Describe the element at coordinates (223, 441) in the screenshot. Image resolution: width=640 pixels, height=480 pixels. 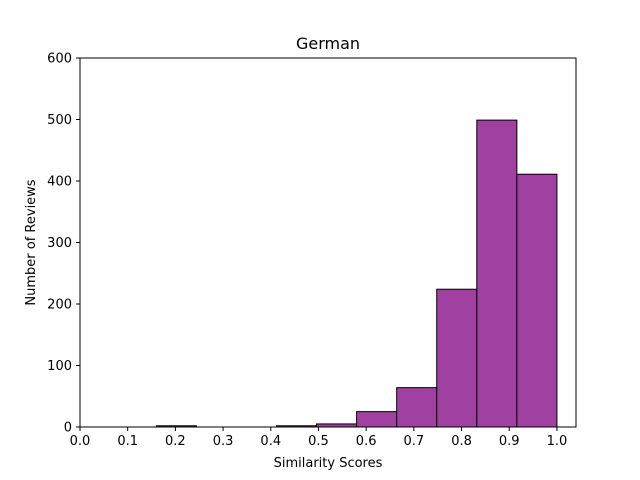
I see `x-tick-label: 0.3` at that location.